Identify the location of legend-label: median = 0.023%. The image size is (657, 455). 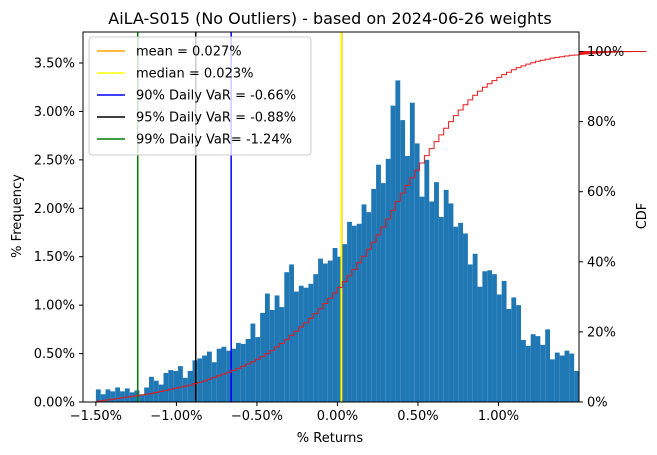
(194, 74).